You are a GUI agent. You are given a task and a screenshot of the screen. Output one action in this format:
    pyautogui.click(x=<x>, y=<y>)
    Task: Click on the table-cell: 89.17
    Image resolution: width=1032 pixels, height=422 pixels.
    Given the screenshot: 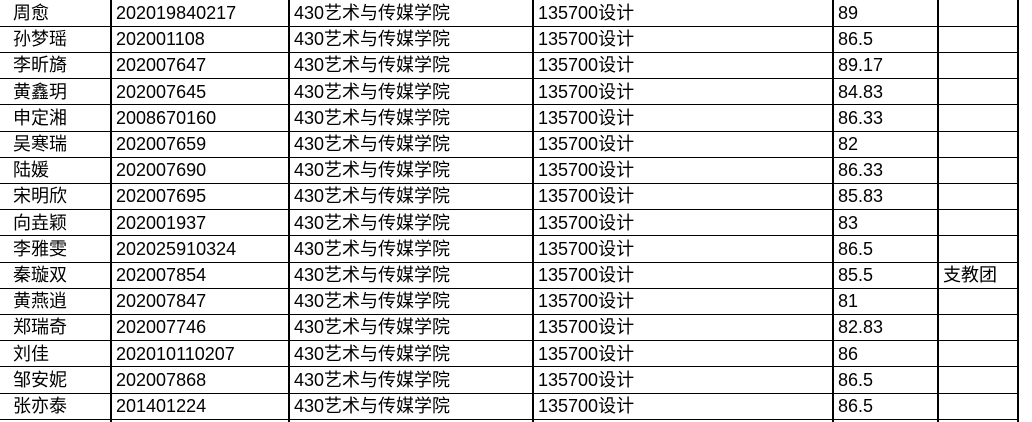 What is the action you would take?
    pyautogui.click(x=861, y=65)
    